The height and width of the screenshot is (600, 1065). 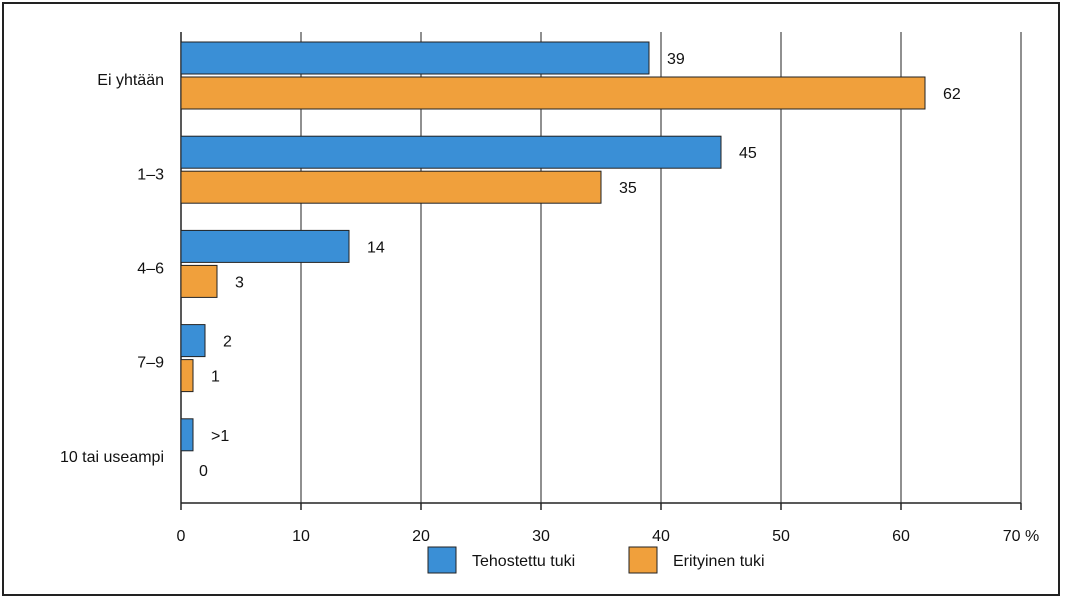 What do you see at coordinates (952, 94) in the screenshot?
I see `data-label: 62` at bounding box center [952, 94].